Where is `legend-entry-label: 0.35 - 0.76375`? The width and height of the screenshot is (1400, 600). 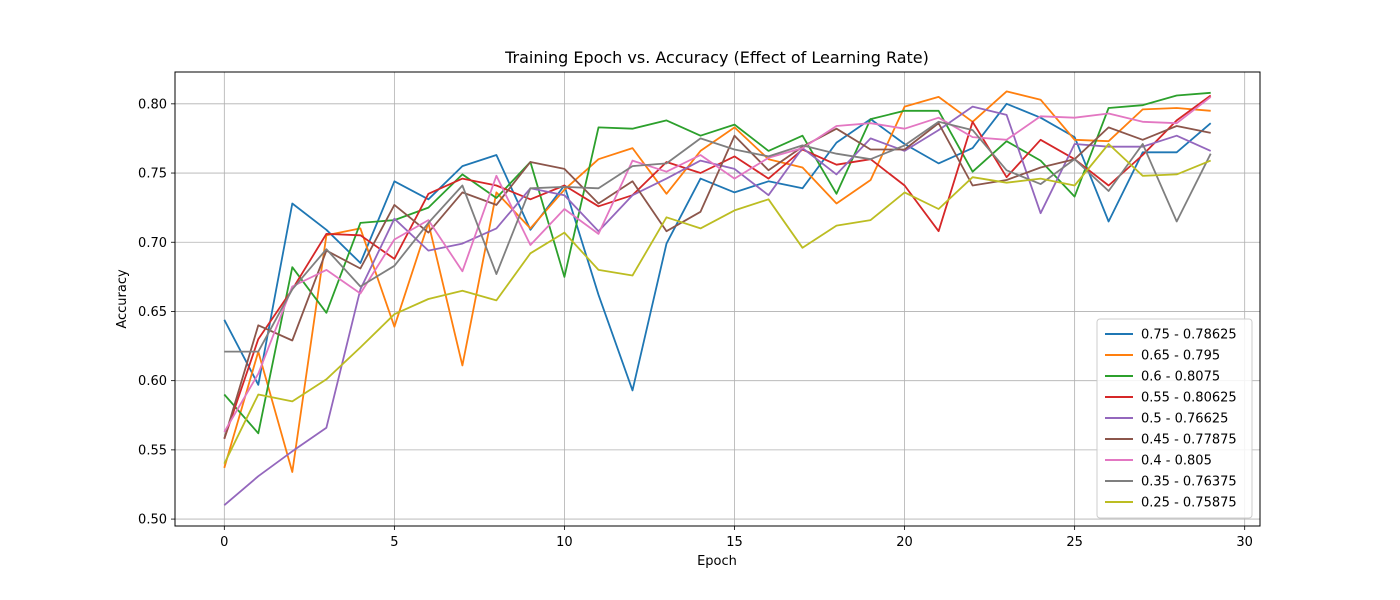
legend-entry-label: 0.35 - 0.76375 is located at coordinates (1189, 482).